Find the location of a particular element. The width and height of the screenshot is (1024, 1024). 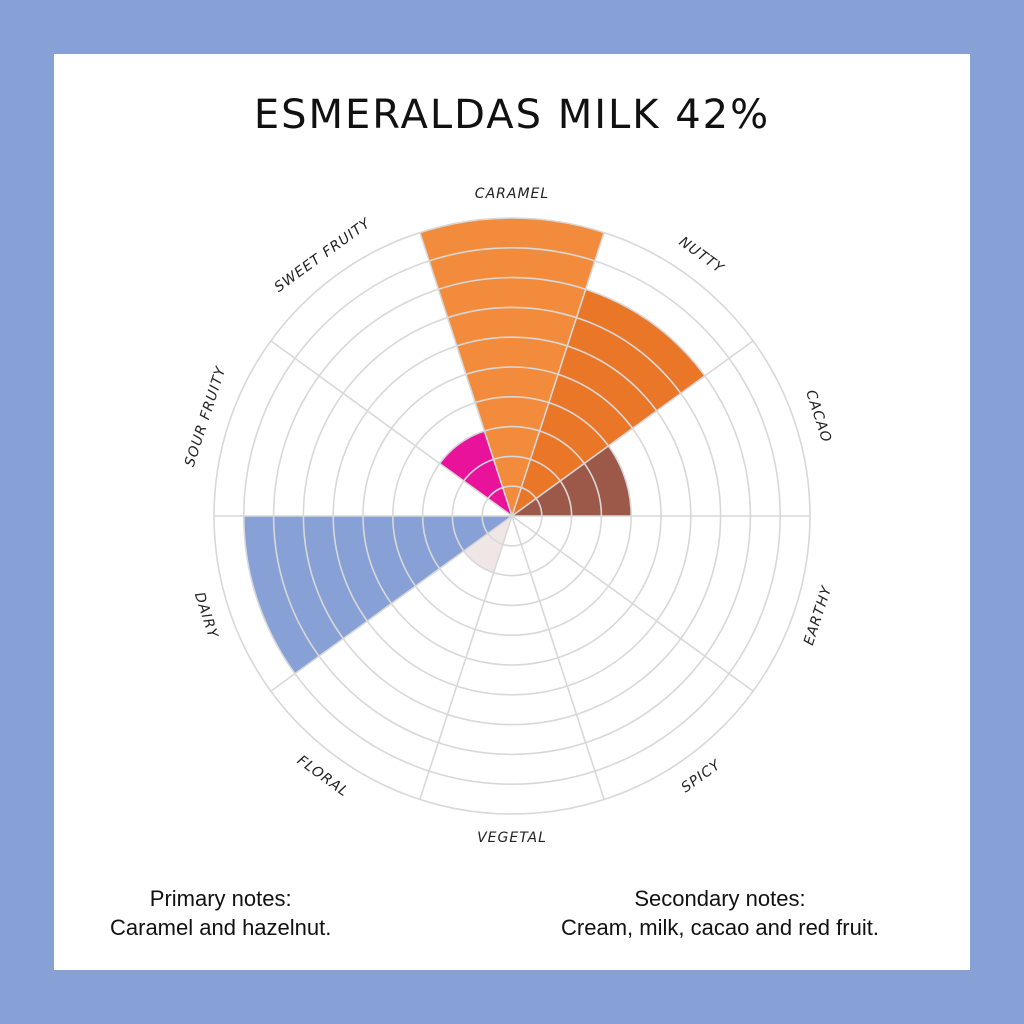

sector-sweet-fruity is located at coordinates (475, 473).